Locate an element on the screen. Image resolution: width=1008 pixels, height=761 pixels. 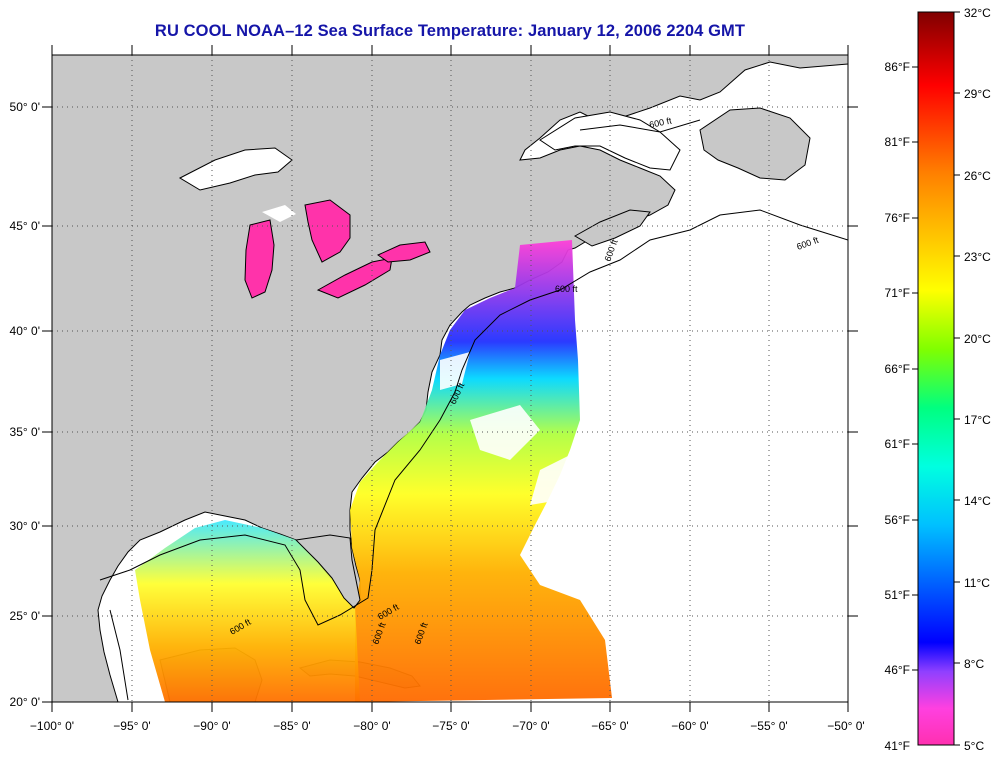
colorbar is located at coordinates (936, 378).